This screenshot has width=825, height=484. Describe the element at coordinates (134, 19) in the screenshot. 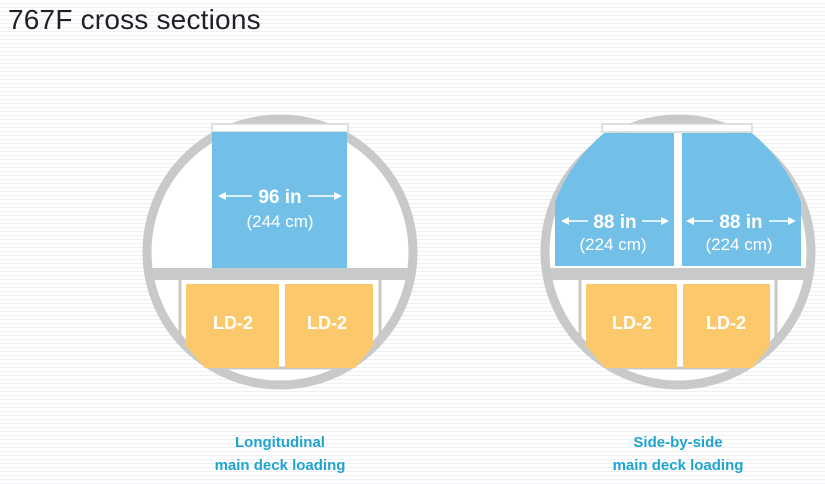

I see `page-title: 767F cross sections` at that location.